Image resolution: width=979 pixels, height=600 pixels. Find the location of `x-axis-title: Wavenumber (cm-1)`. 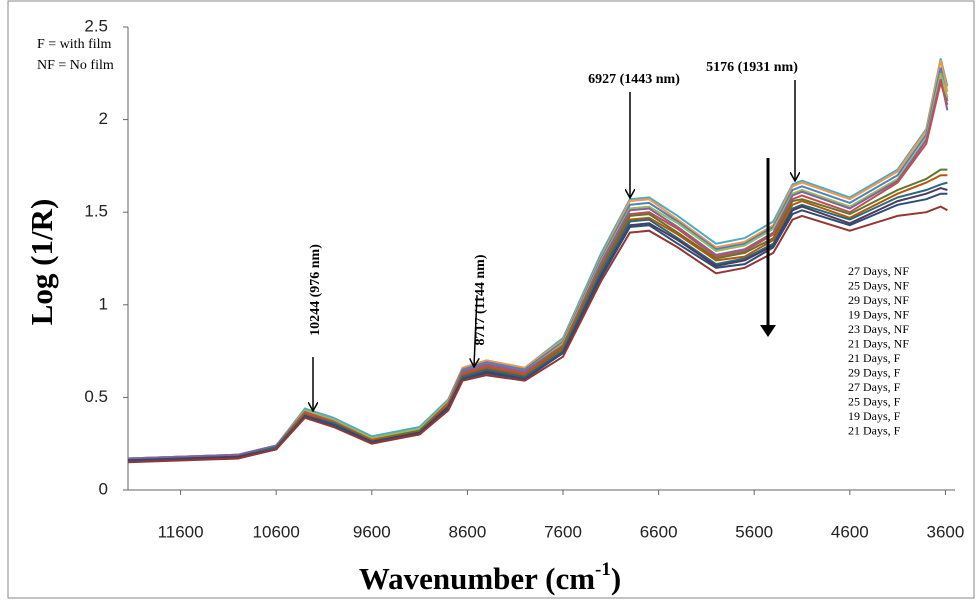

x-axis-title: Wavenumber (cm-1) is located at coordinates (490, 577).